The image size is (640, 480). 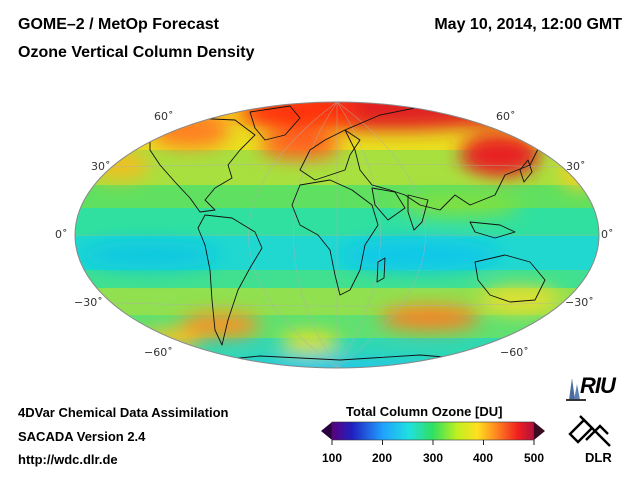 I want to click on map-subtitle: Ozone Vertical Column Density, so click(x=136, y=52).